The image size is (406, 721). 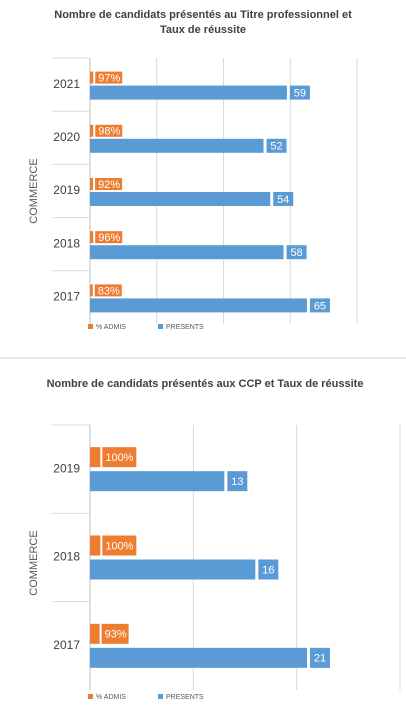 I want to click on data-label: 92%, so click(x=109, y=185).